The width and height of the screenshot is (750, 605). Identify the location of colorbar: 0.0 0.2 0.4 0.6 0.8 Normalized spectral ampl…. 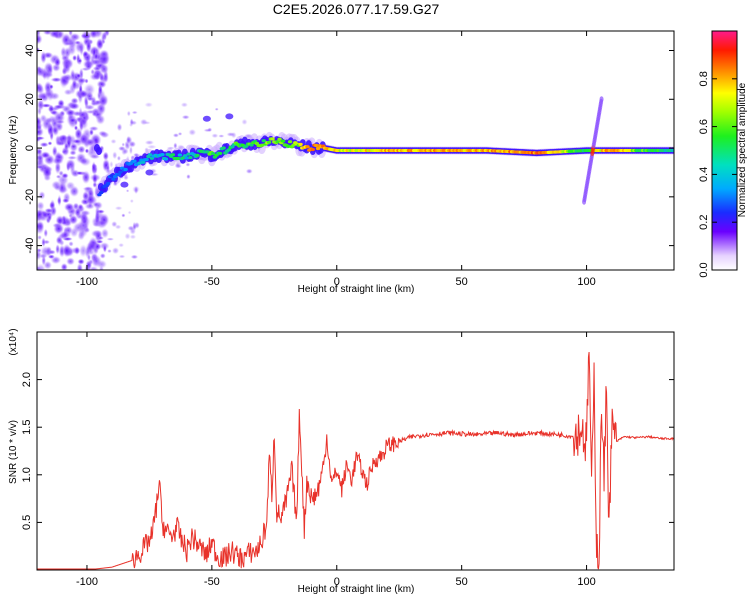
(723, 154).